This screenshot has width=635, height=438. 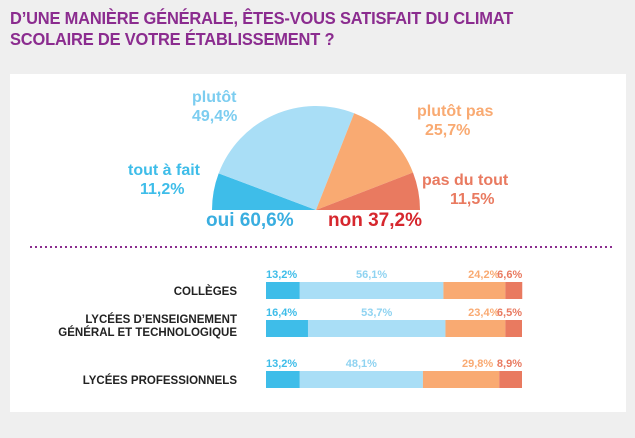 I want to click on pie-slice-name: plutôt, so click(x=214, y=97).